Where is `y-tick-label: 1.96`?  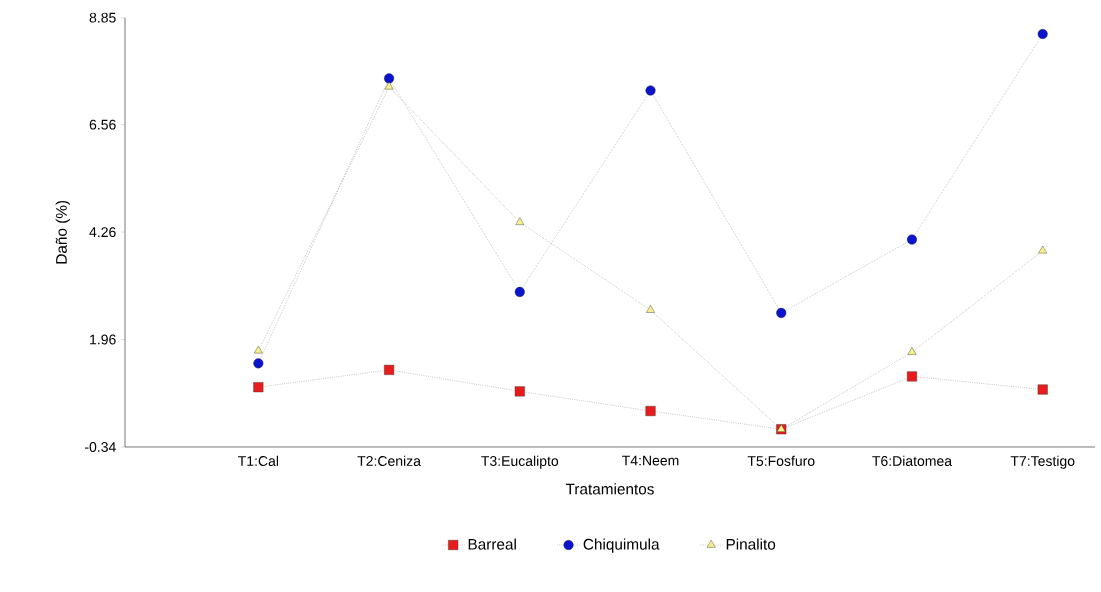 y-tick-label: 1.96 is located at coordinates (103, 339).